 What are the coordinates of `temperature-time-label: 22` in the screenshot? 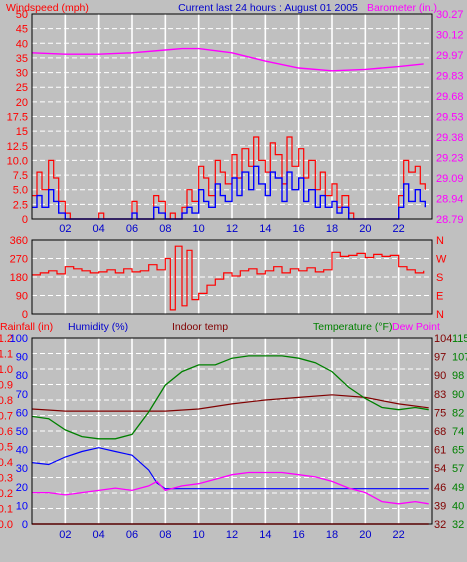 It's located at (399, 535).